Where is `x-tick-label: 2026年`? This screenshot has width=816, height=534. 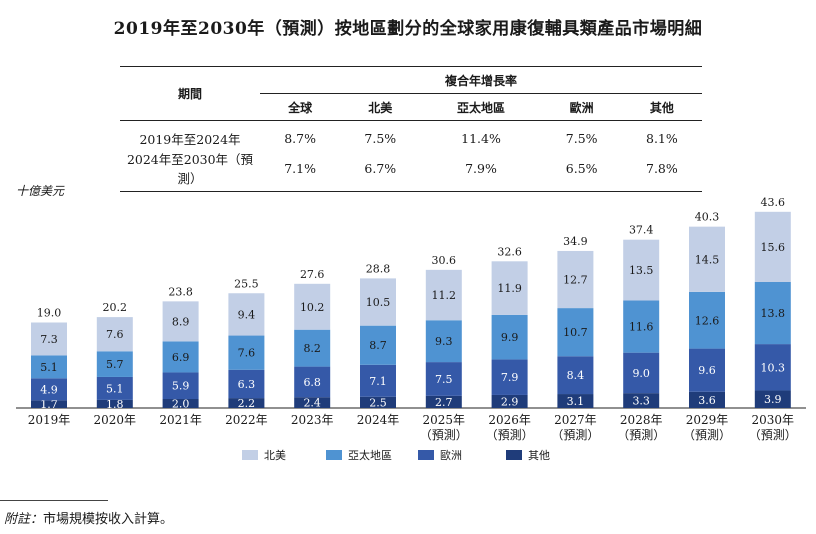 x-tick-label: 2026年 is located at coordinates (509, 420).